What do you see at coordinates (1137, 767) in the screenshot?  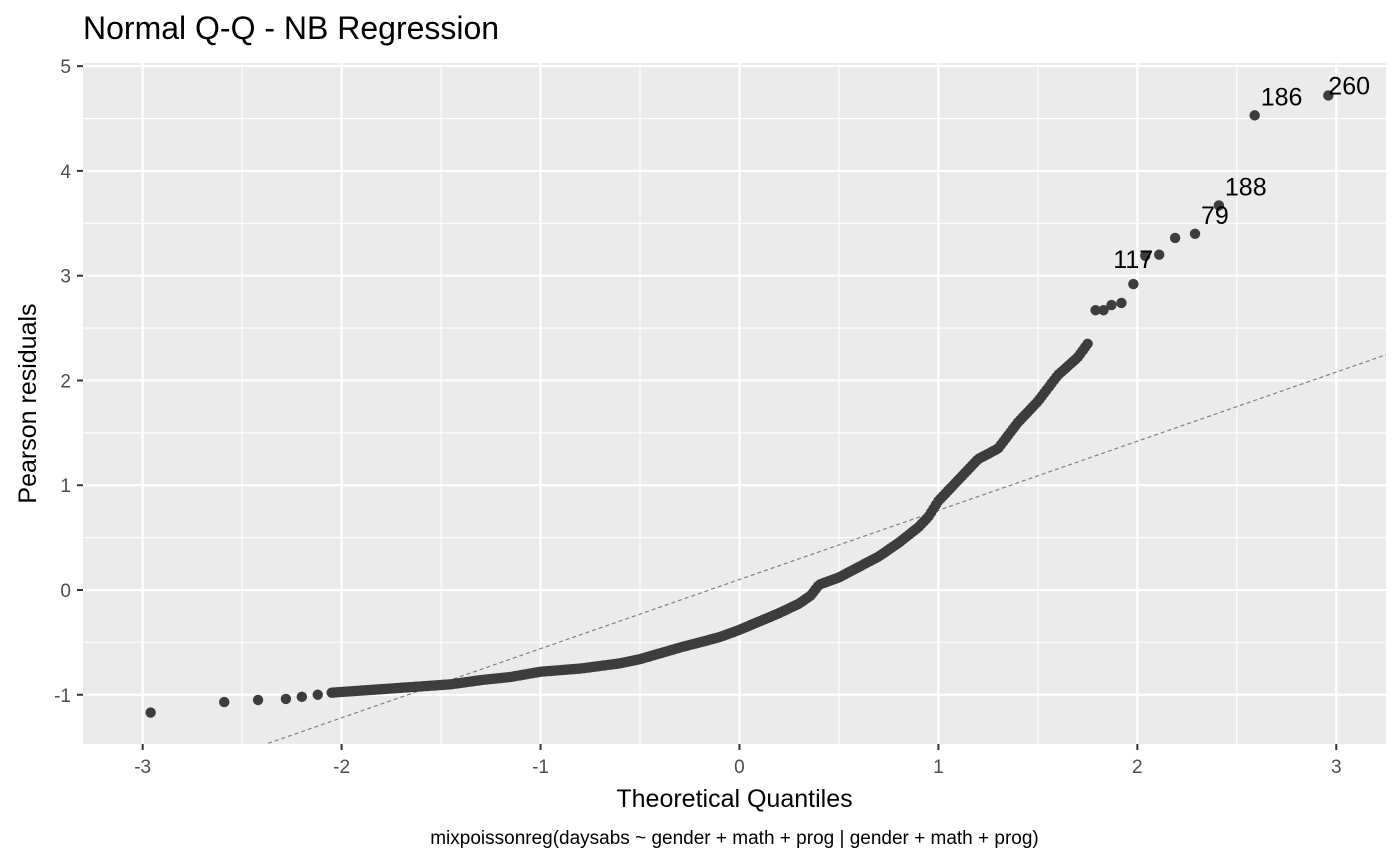 I see `x-tick-label: 2` at bounding box center [1137, 767].